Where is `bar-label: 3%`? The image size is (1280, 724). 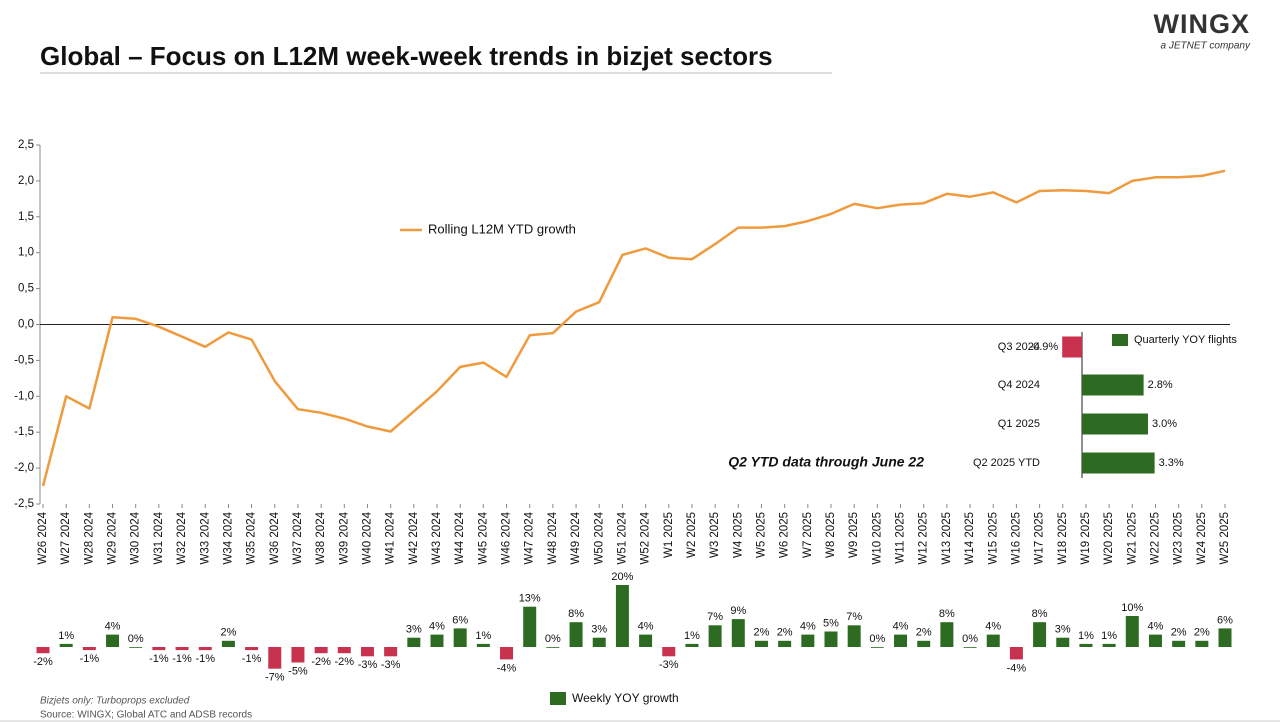
bar-label: 3% is located at coordinates (599, 630).